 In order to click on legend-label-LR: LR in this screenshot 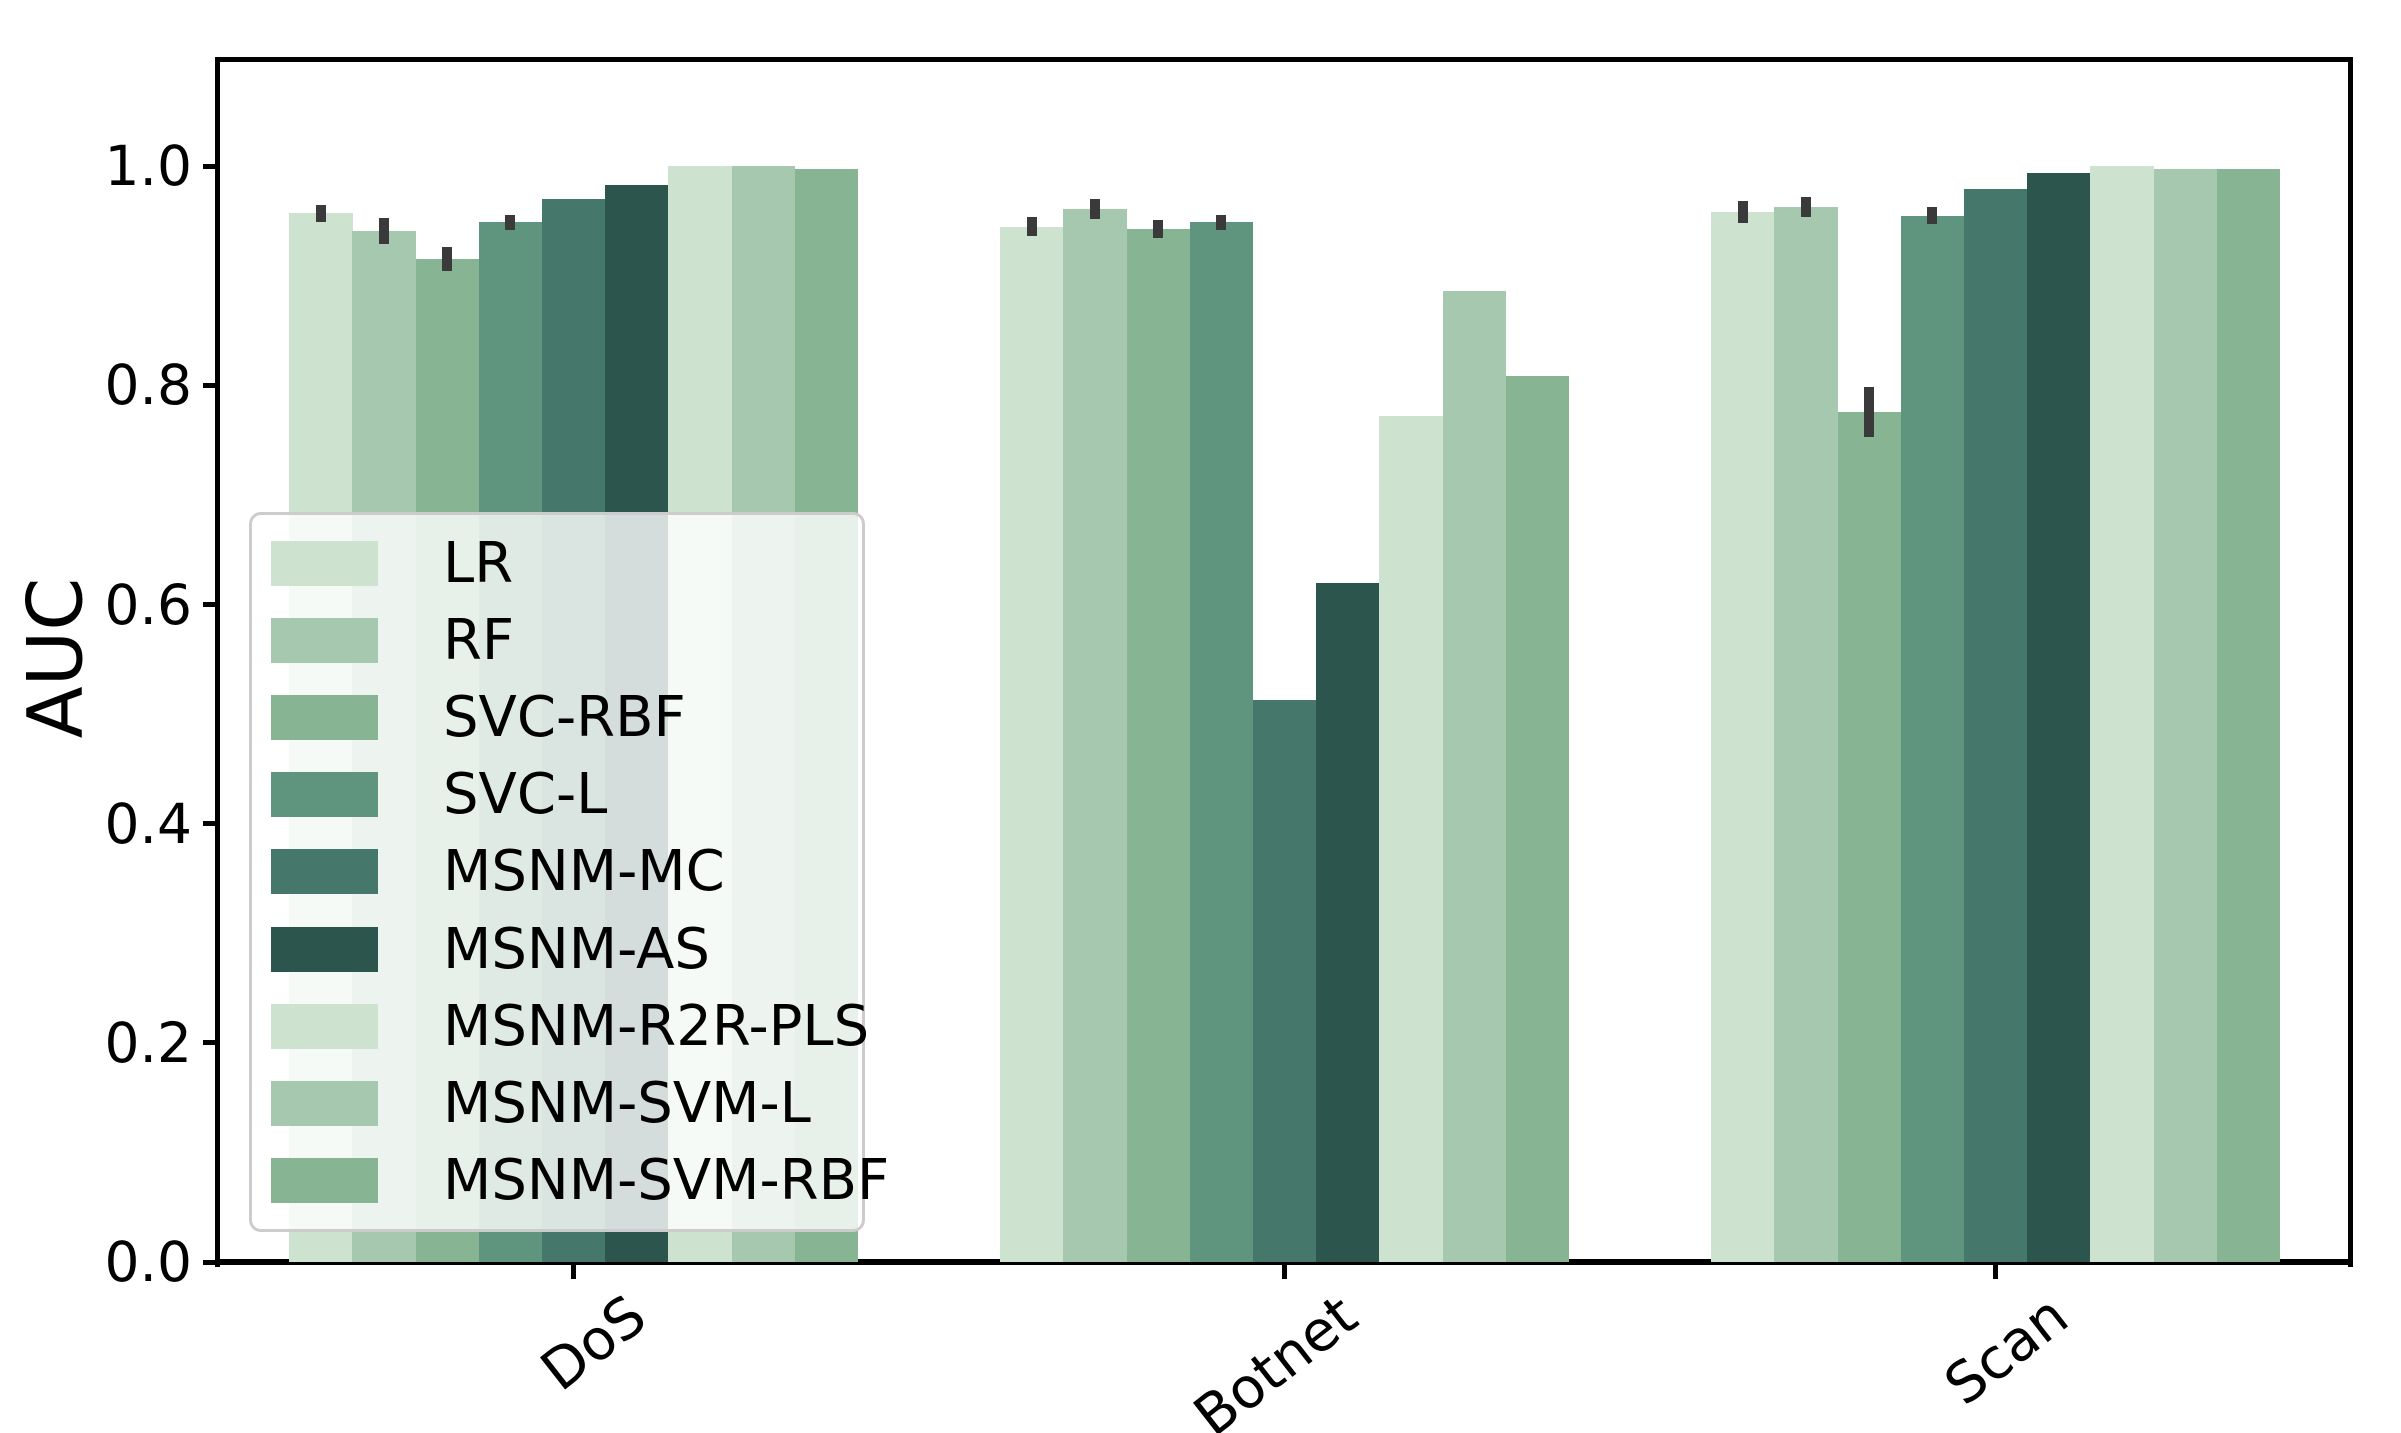, I will do `click(478, 564)`.